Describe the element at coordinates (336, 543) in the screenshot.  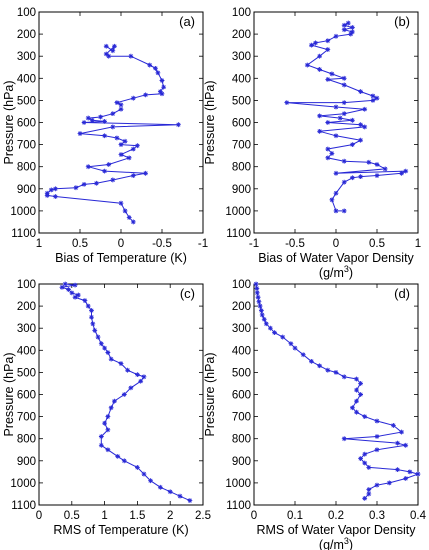
I see `x-axis-unit-label: (g/m3)` at that location.